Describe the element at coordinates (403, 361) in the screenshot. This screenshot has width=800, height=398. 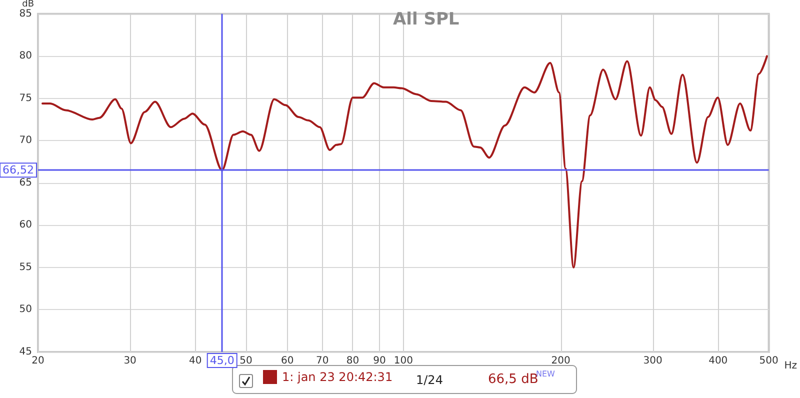
I see `x-tick-label: 100` at that location.